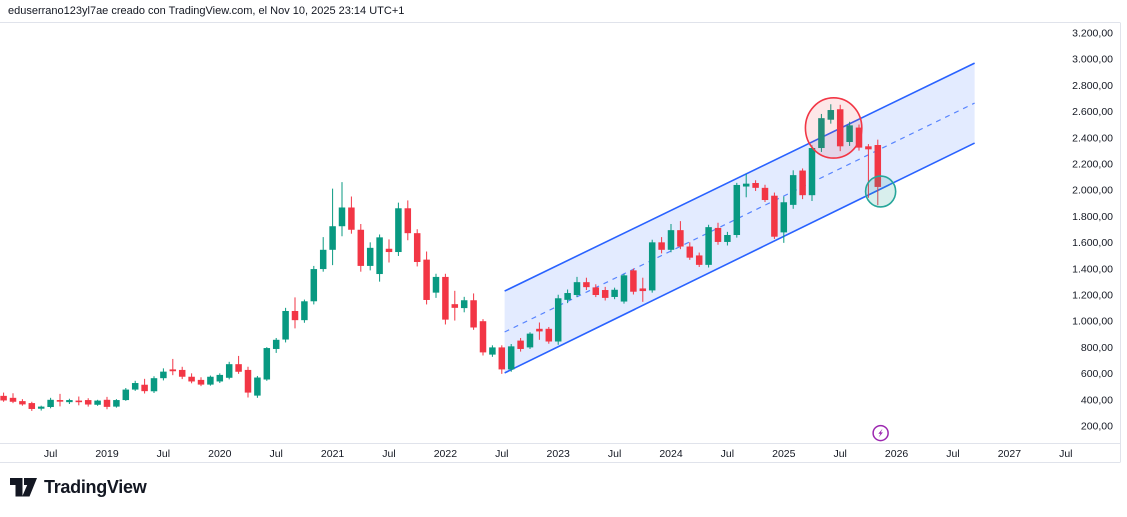 The height and width of the screenshot is (517, 1127). Describe the element at coordinates (880, 191) in the screenshot. I see `teal-highlight-ellipse-drawing` at that location.